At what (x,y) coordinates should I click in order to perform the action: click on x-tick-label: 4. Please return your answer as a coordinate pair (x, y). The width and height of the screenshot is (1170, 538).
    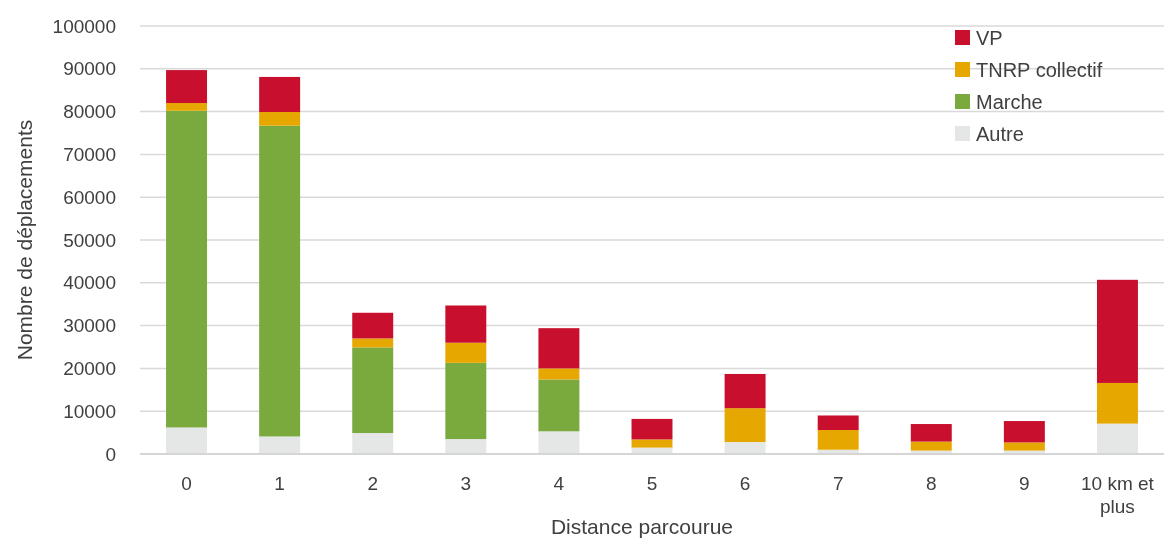
    Looking at the image, I should click on (559, 483).